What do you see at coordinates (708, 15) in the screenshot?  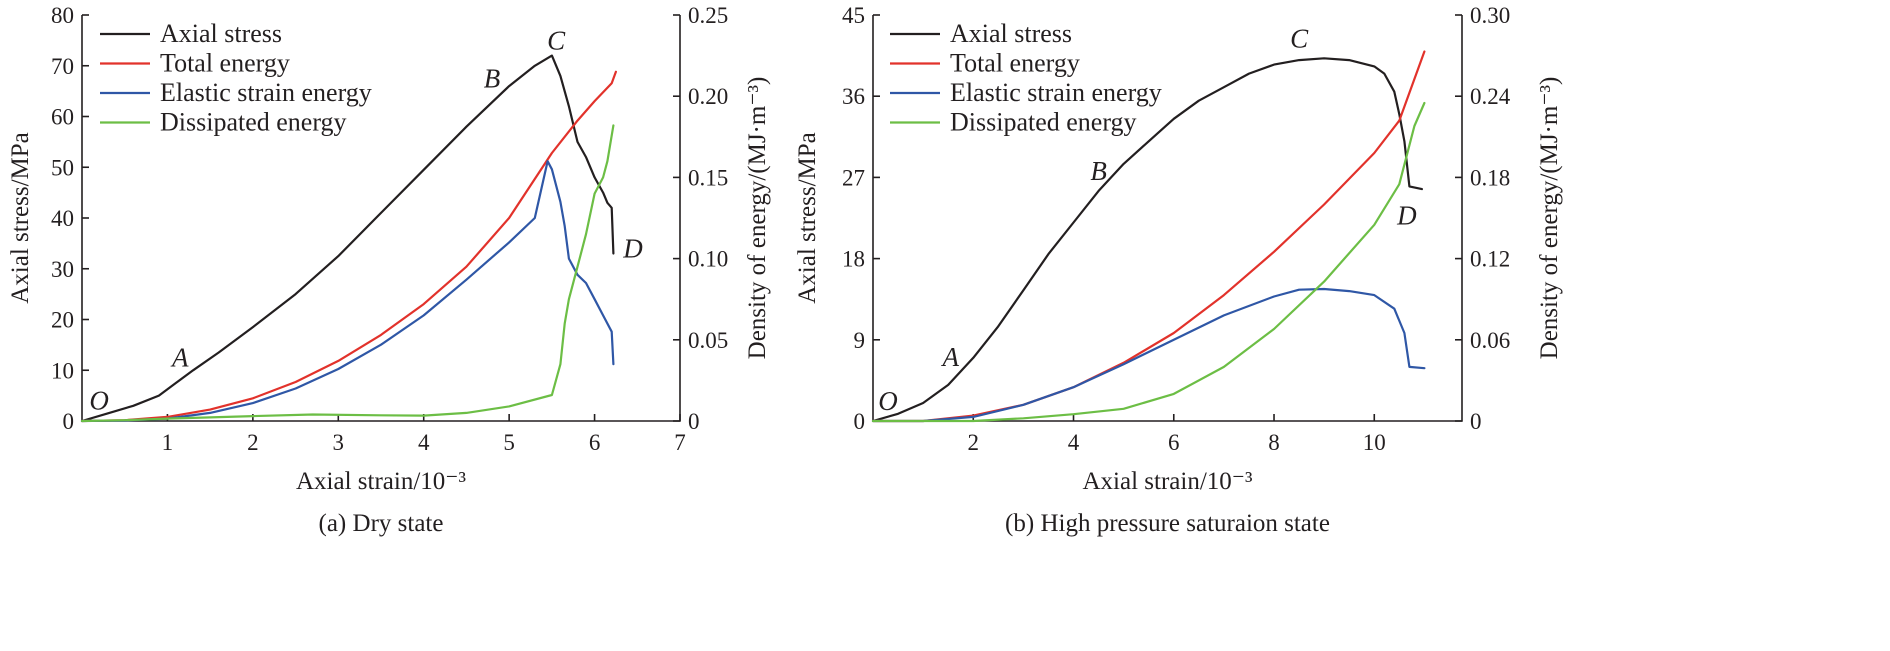 I see `y-right-tick-label: 0.25` at bounding box center [708, 15].